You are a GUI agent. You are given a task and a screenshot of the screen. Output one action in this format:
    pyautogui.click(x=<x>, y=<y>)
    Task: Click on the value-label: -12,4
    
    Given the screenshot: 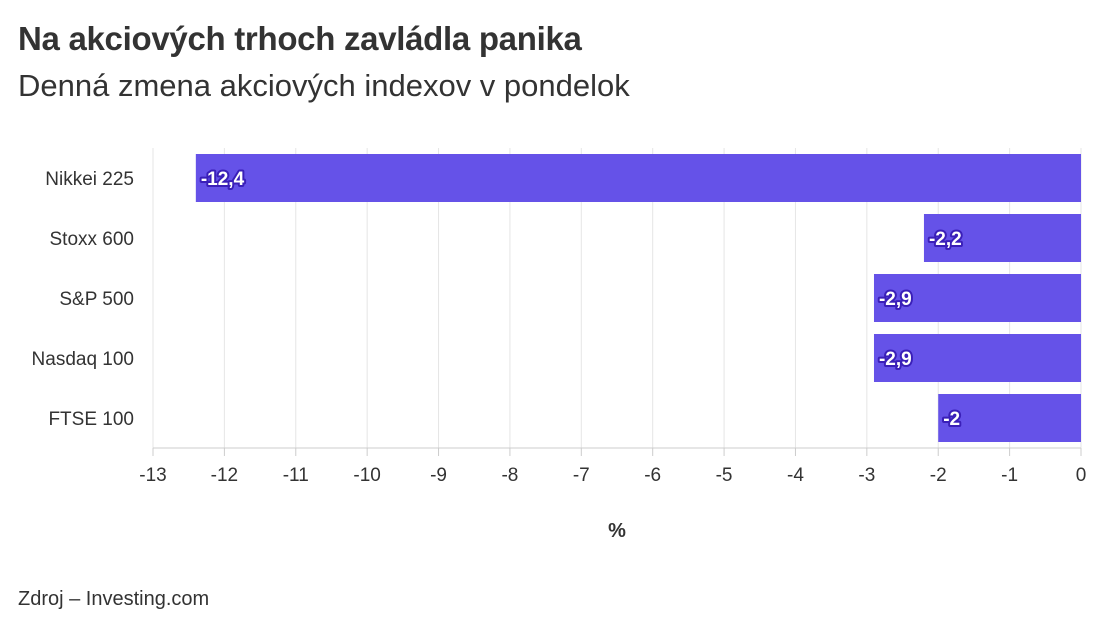 What is the action you would take?
    pyautogui.click(x=223, y=179)
    